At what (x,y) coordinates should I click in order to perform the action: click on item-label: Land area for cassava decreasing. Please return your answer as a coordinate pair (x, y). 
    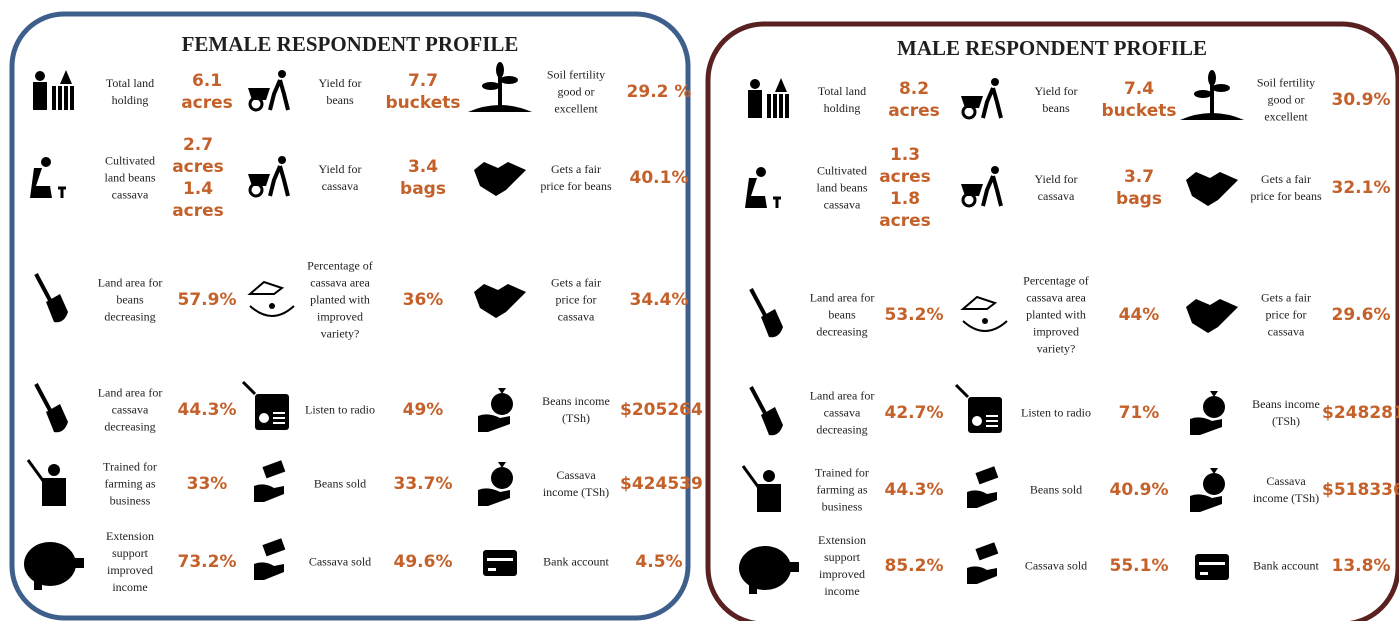
    Looking at the image, I should click on (130, 409).